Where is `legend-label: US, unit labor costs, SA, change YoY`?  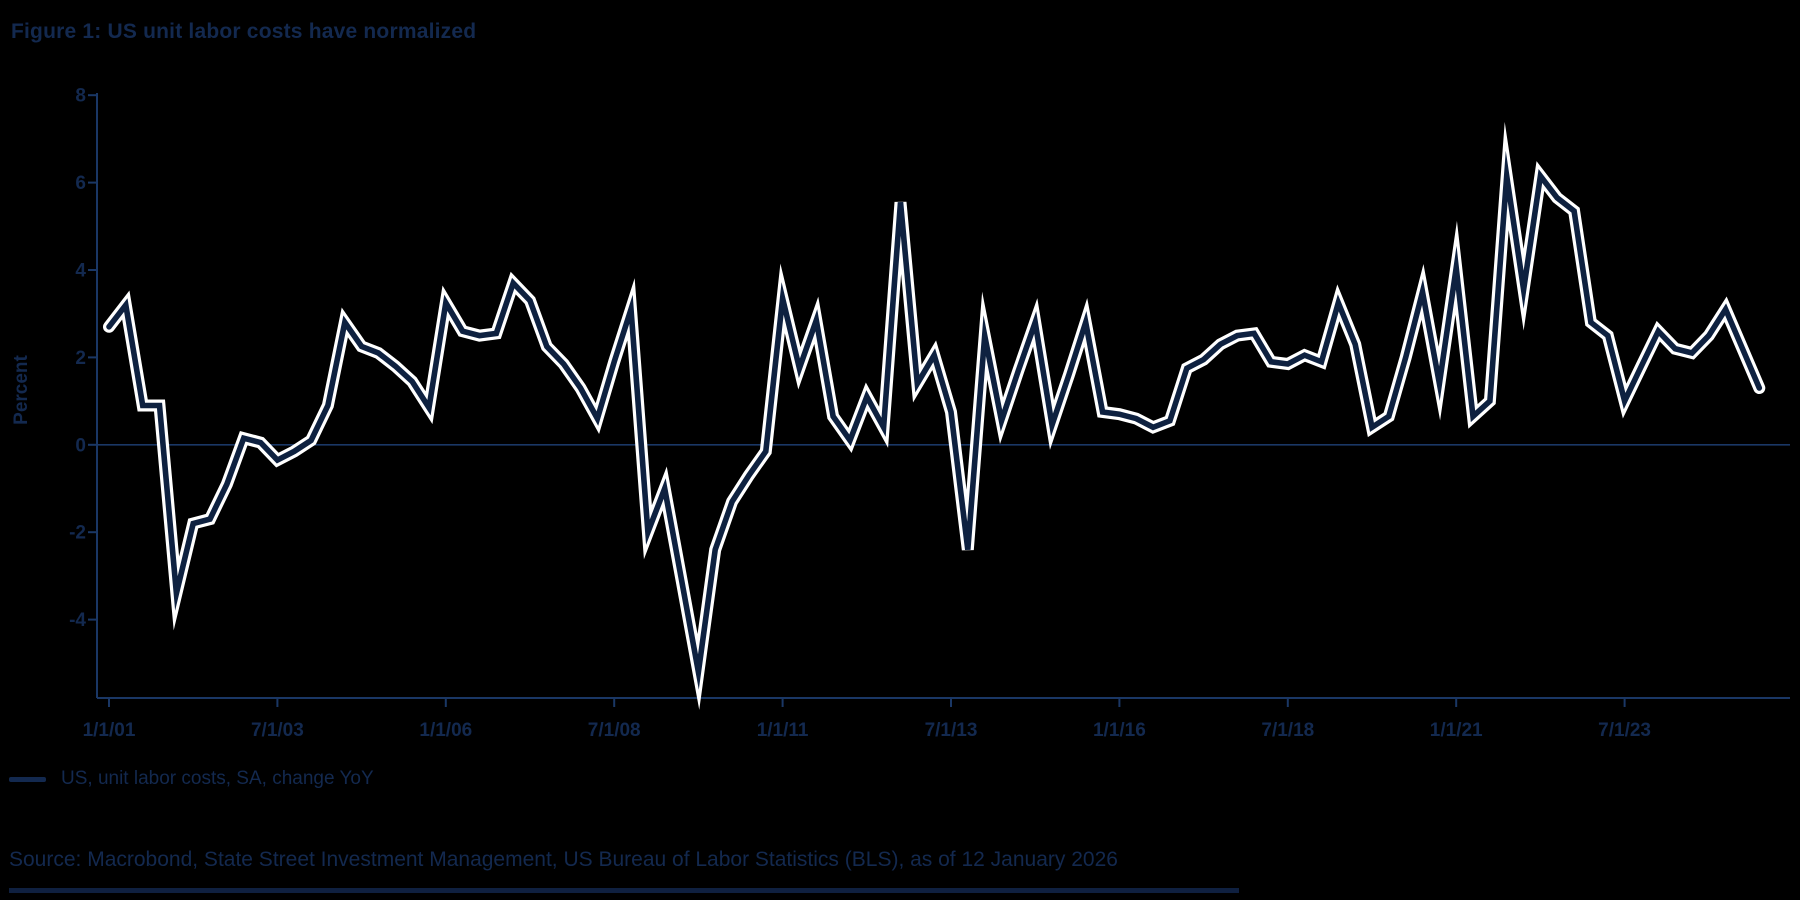 legend-label: US, unit labor costs, SA, change YoY is located at coordinates (217, 778).